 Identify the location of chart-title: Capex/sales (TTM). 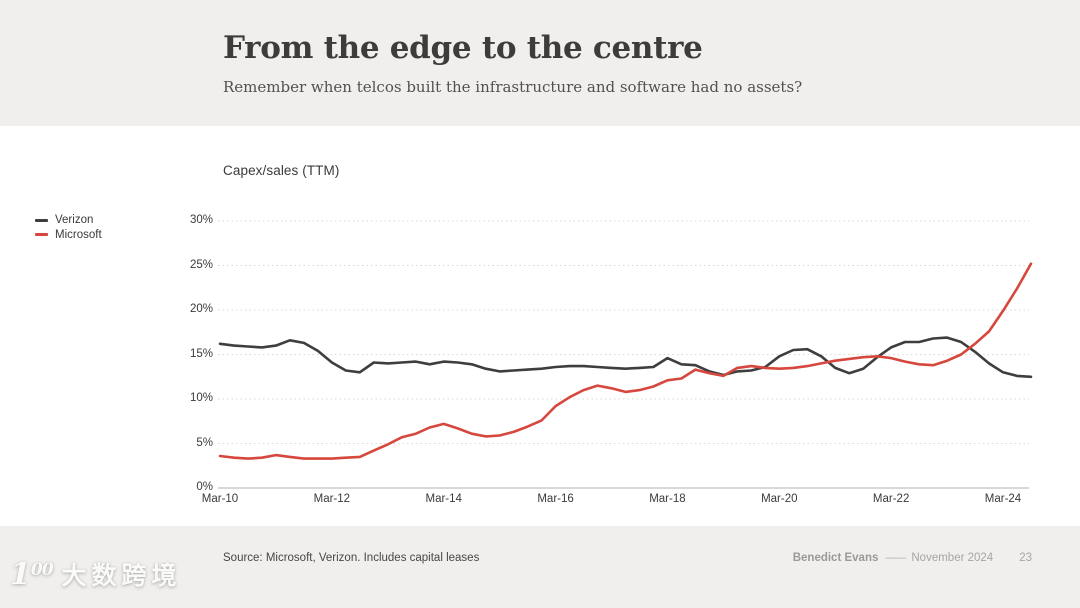
(281, 170).